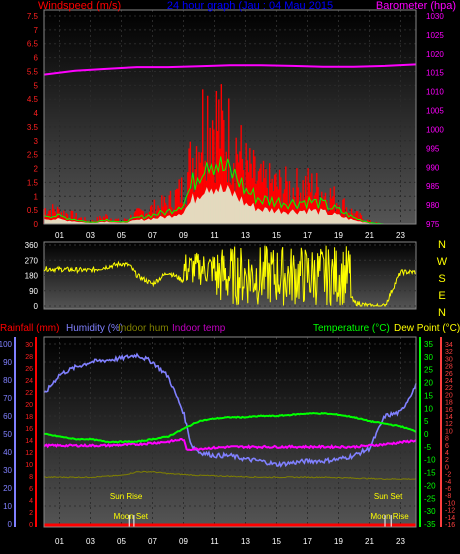 The height and width of the screenshot is (554, 460). What do you see at coordinates (33, 127) in the screenshot?
I see `wind-y-tick-label: 3.5` at bounding box center [33, 127].